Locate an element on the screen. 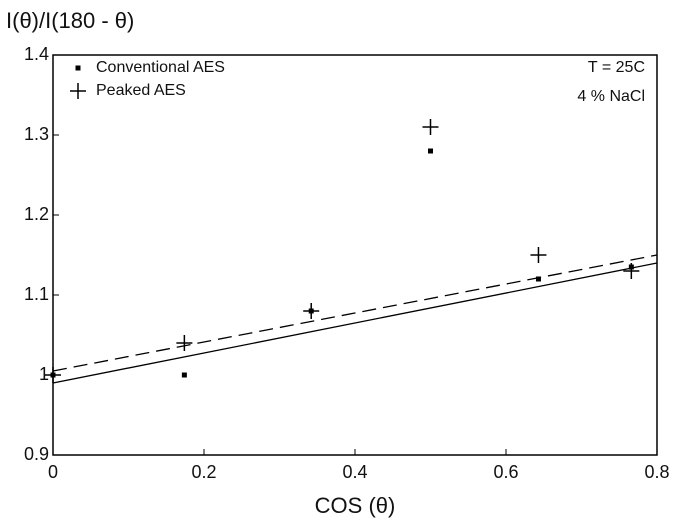 This screenshot has width=681, height=520. y-tick-label: 1 is located at coordinates (44, 374).